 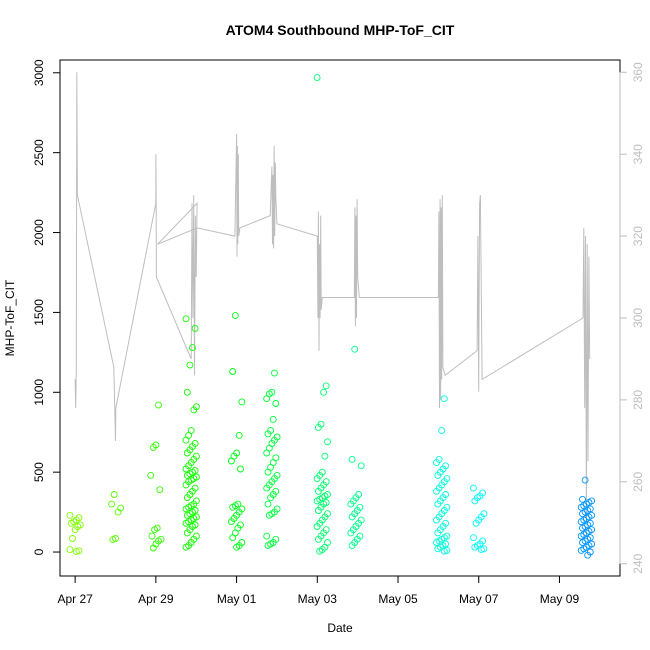 I want to click on y2-tick-label: 320, so click(x=638, y=236).